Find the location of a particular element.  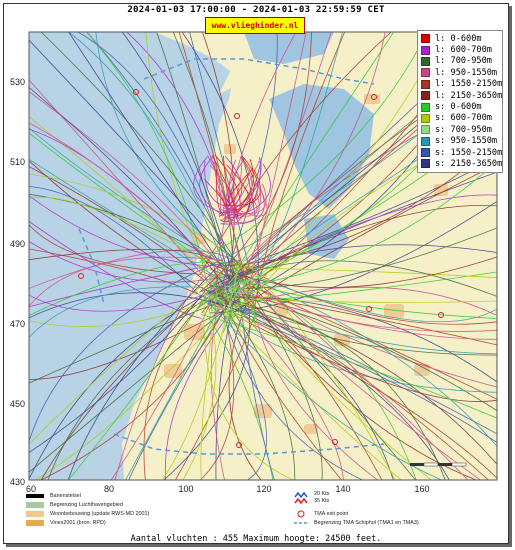

site-badge-link: www.vlieghinder.nl is located at coordinates (255, 25).